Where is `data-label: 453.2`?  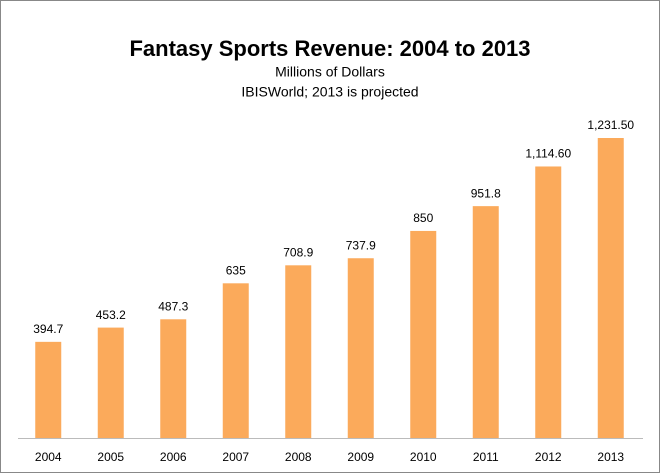 data-label: 453.2 is located at coordinates (111, 315).